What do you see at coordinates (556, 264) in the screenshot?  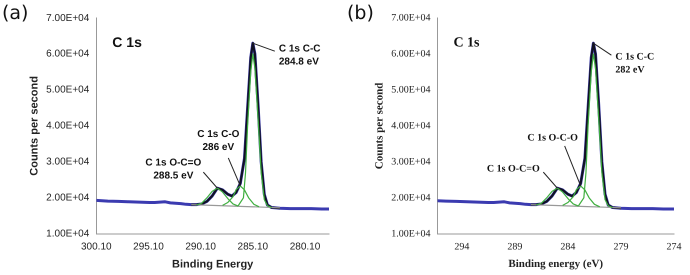 I see `x-axis-title: Binding energy (eV)` at bounding box center [556, 264].